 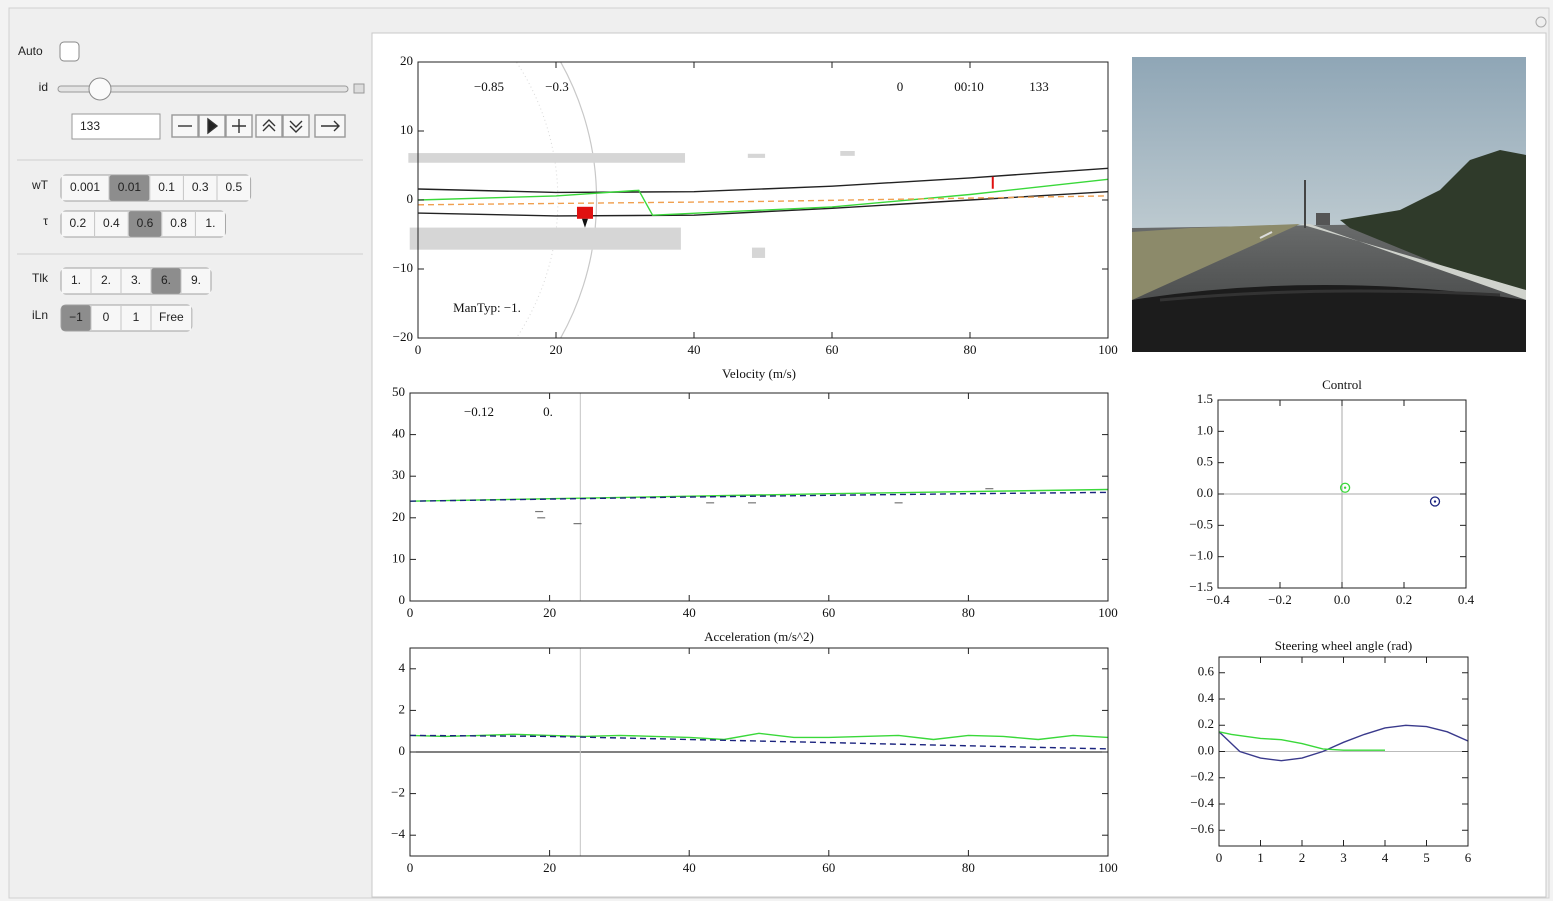 I want to click on setter-option: 2., so click(x=106, y=280).